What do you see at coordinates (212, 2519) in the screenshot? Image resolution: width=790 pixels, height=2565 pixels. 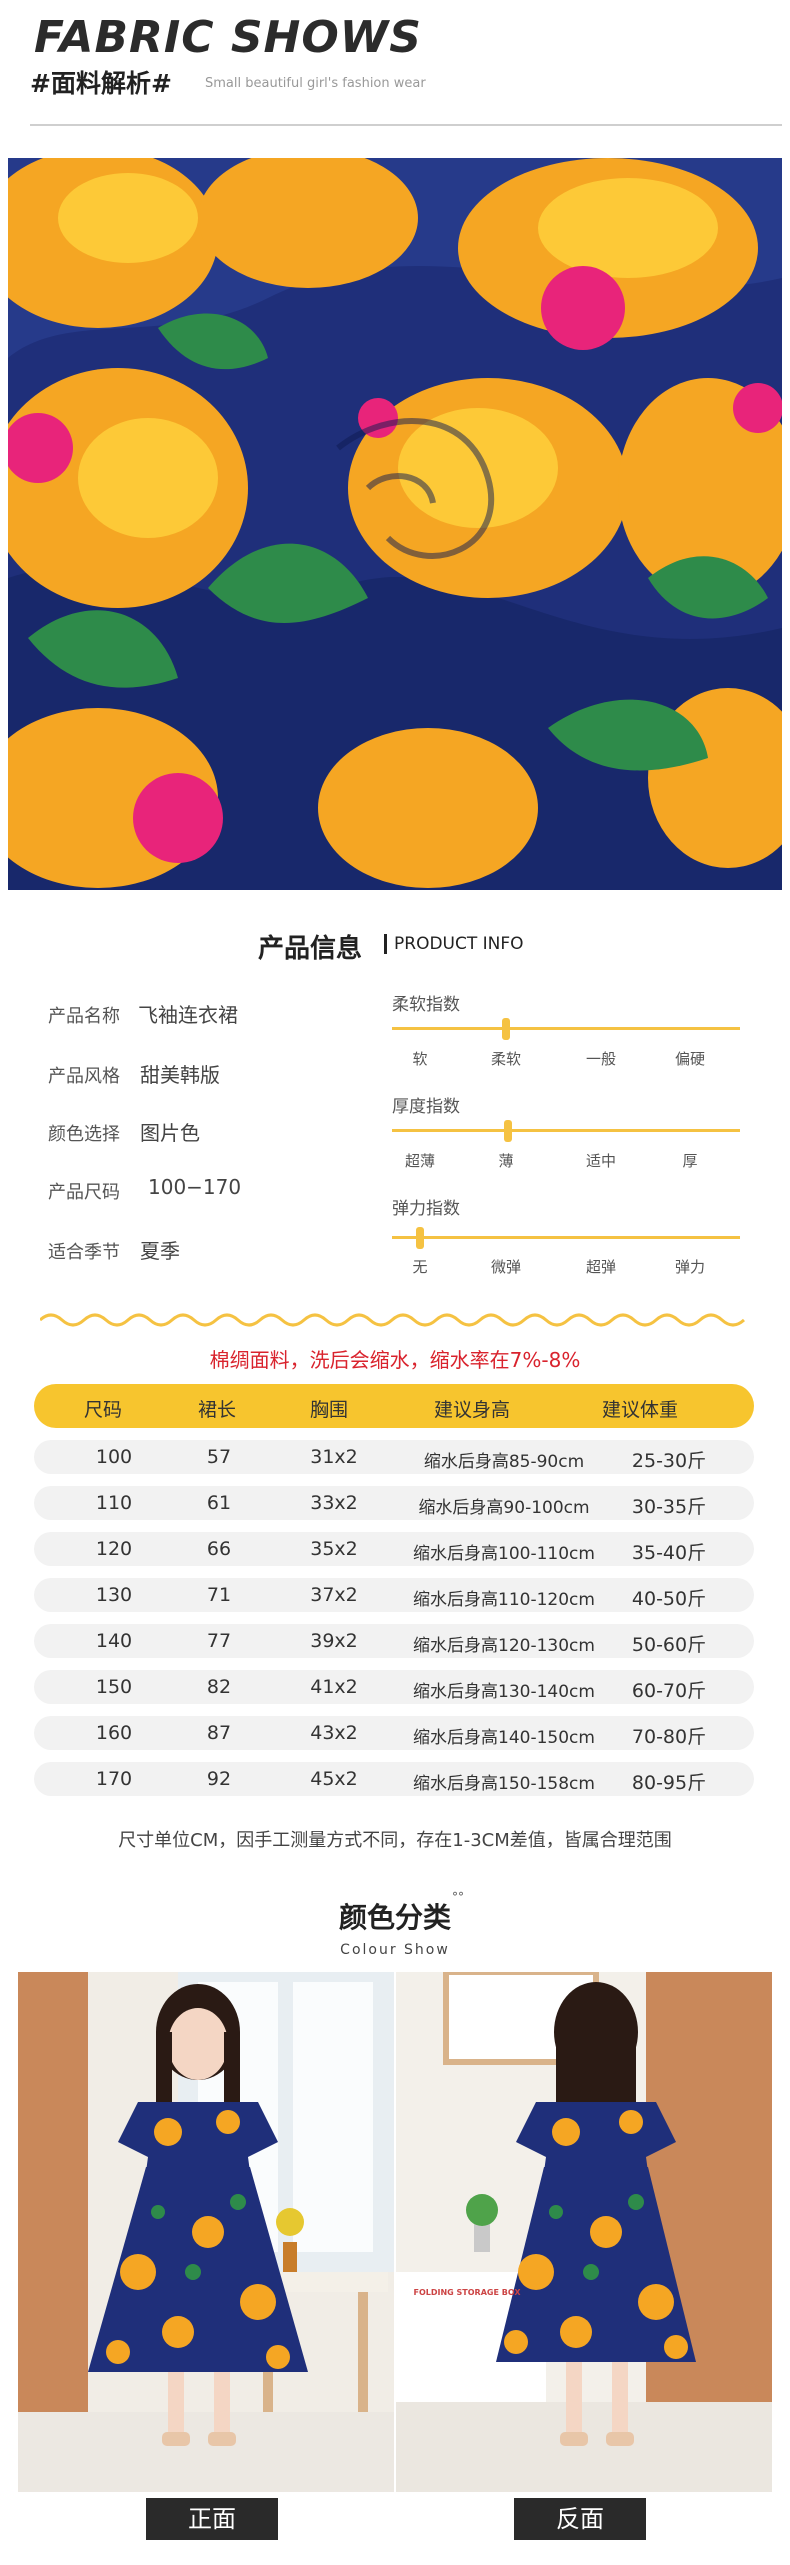 I see `front-caption: 正面` at bounding box center [212, 2519].